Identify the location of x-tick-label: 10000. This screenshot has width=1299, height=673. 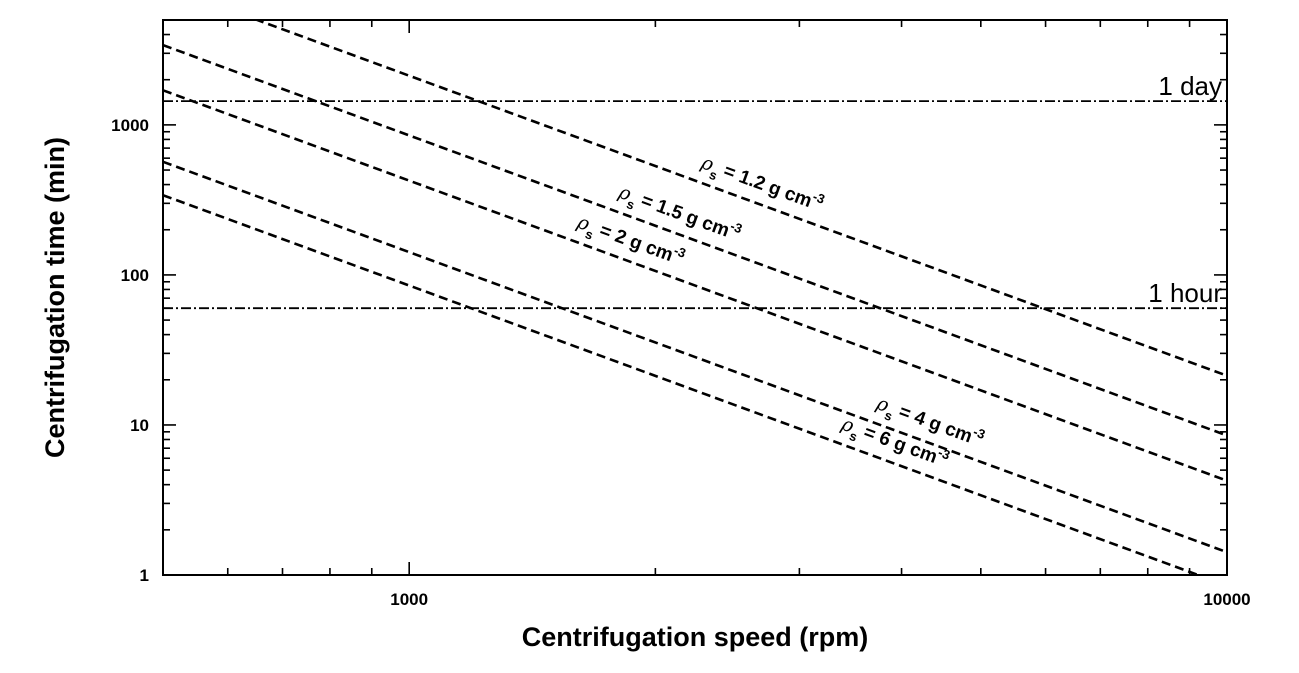
(1226, 599).